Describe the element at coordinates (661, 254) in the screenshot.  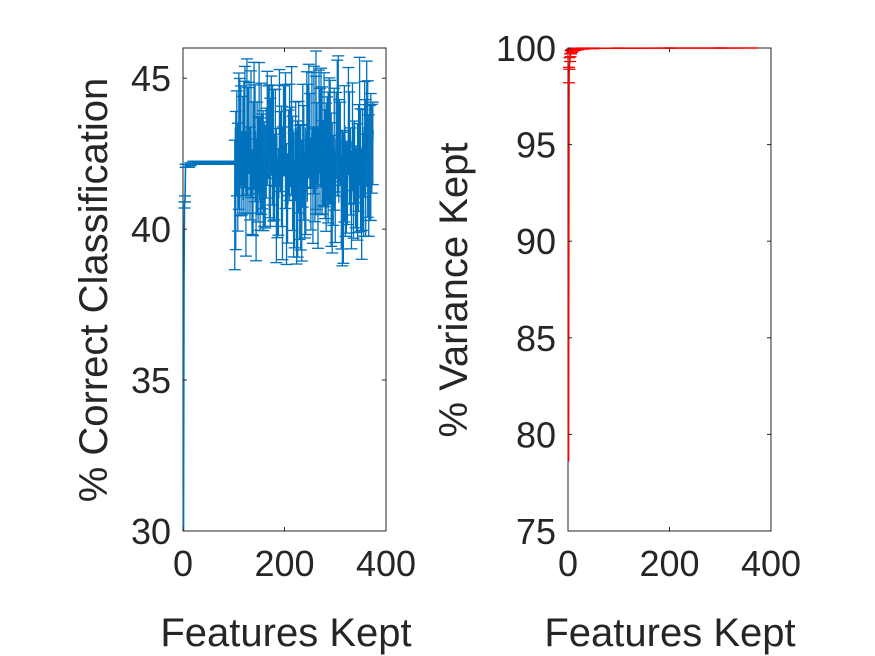
I see `variance-series` at that location.